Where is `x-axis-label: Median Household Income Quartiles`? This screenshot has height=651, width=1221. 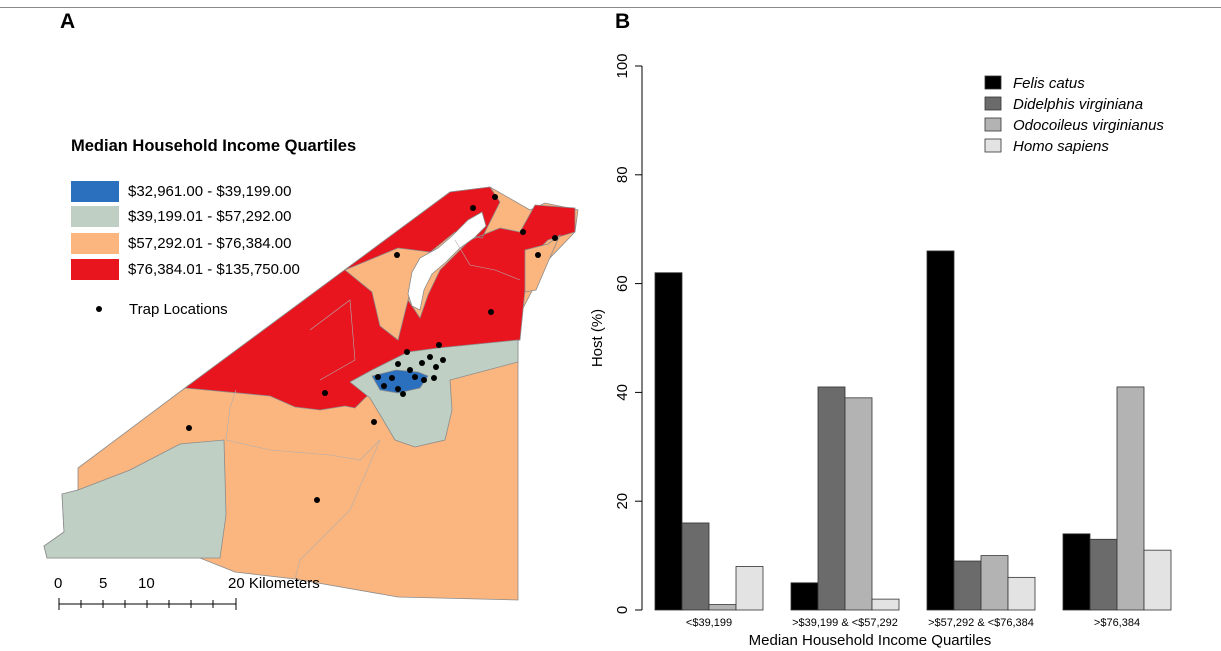
x-axis-label: Median Household Income Quartiles is located at coordinates (870, 640).